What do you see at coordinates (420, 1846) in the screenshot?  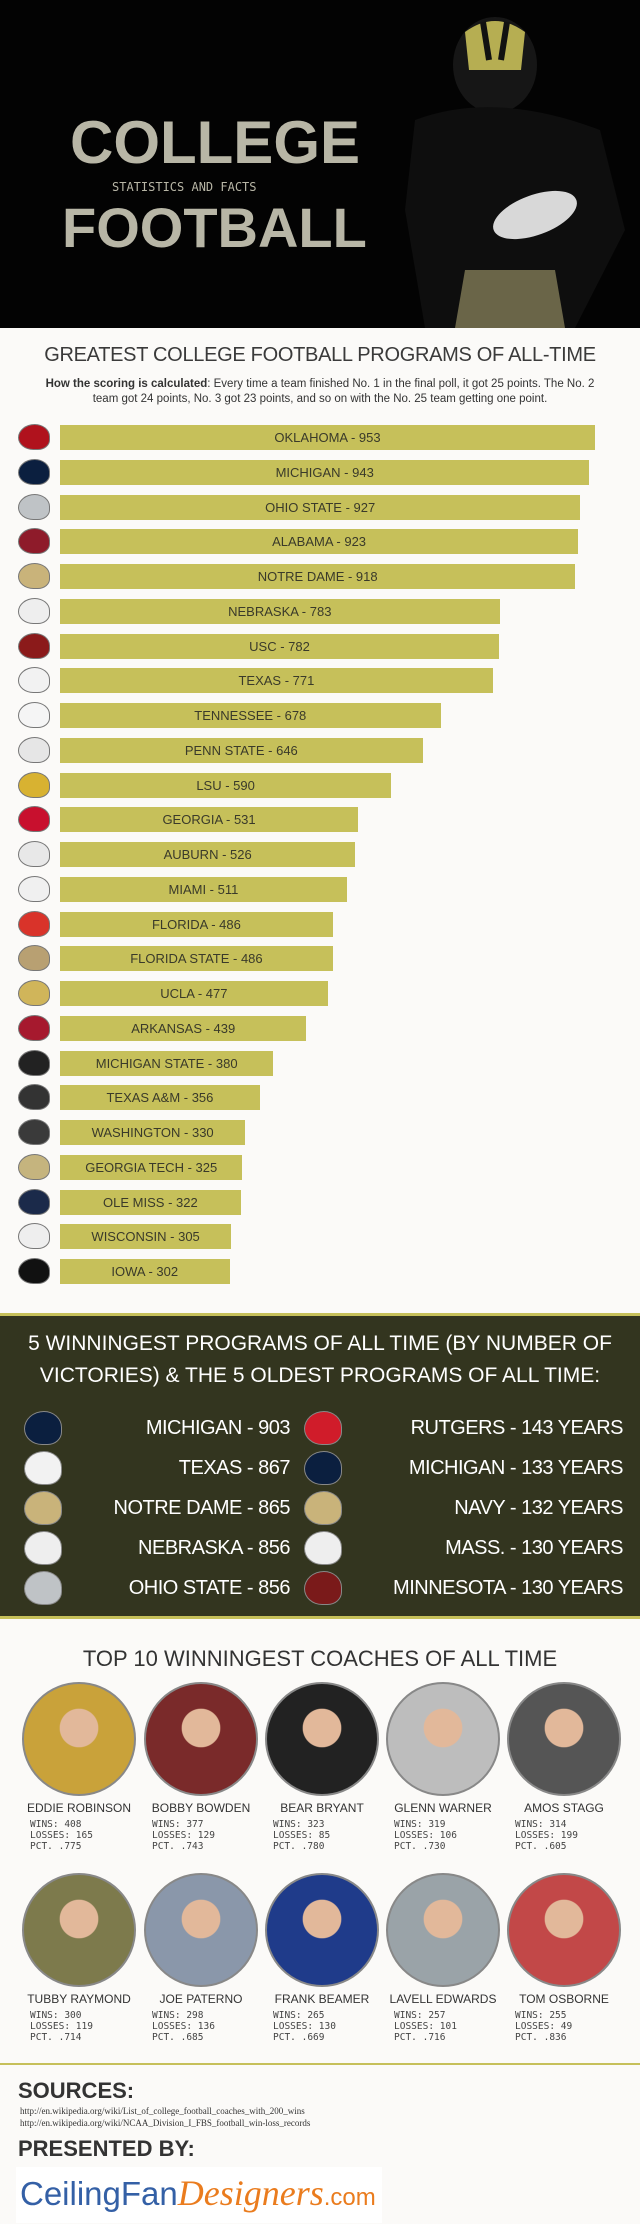 I see `coach-pct: PCT. .730` at bounding box center [420, 1846].